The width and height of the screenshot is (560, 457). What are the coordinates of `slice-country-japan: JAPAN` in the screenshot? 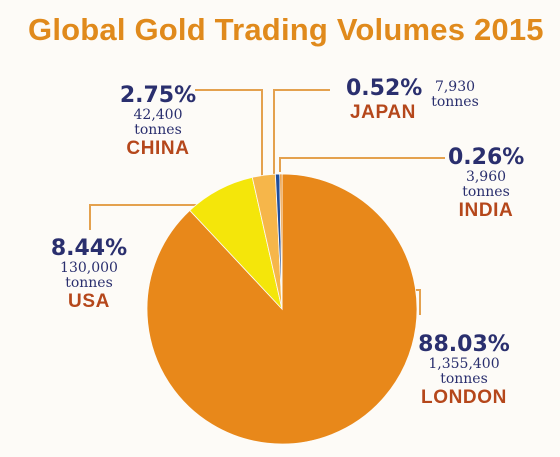 It's located at (383, 112).